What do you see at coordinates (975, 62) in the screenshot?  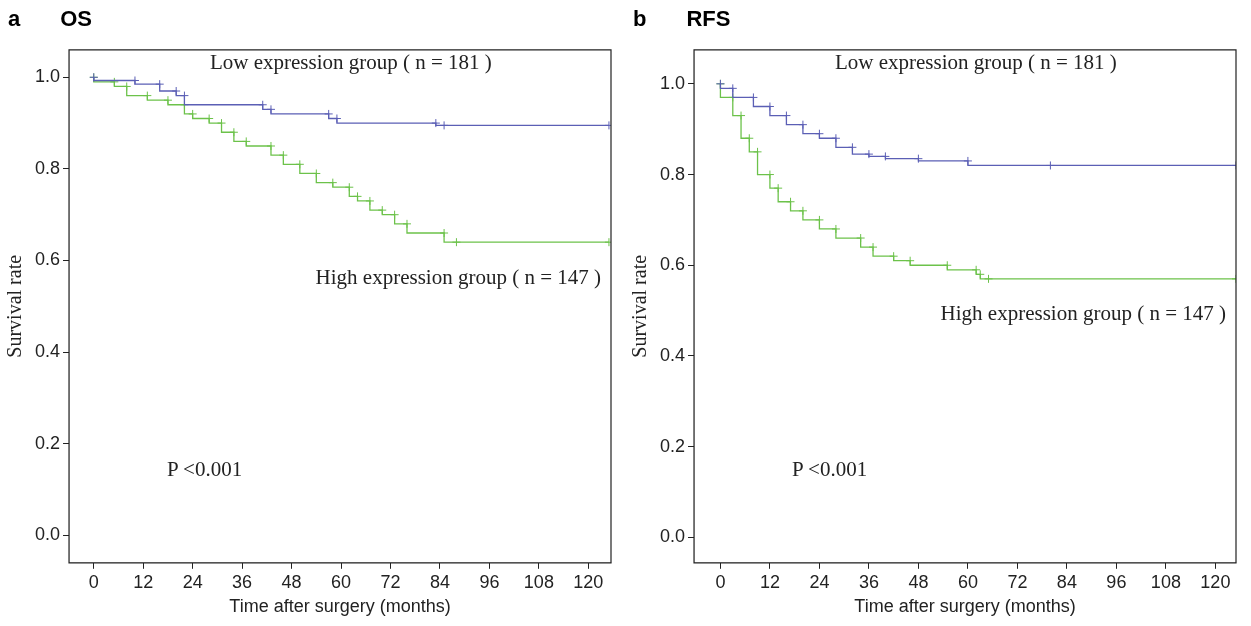 I see `text: Low expression group ( n = 181 )` at bounding box center [975, 62].